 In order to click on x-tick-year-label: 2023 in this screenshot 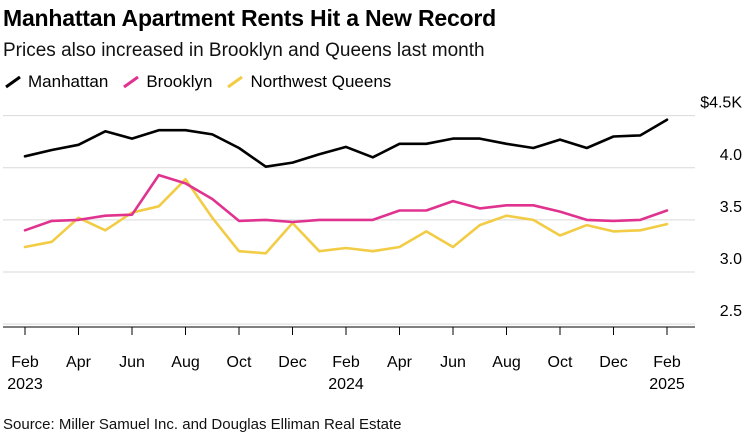, I will do `click(25, 384)`.